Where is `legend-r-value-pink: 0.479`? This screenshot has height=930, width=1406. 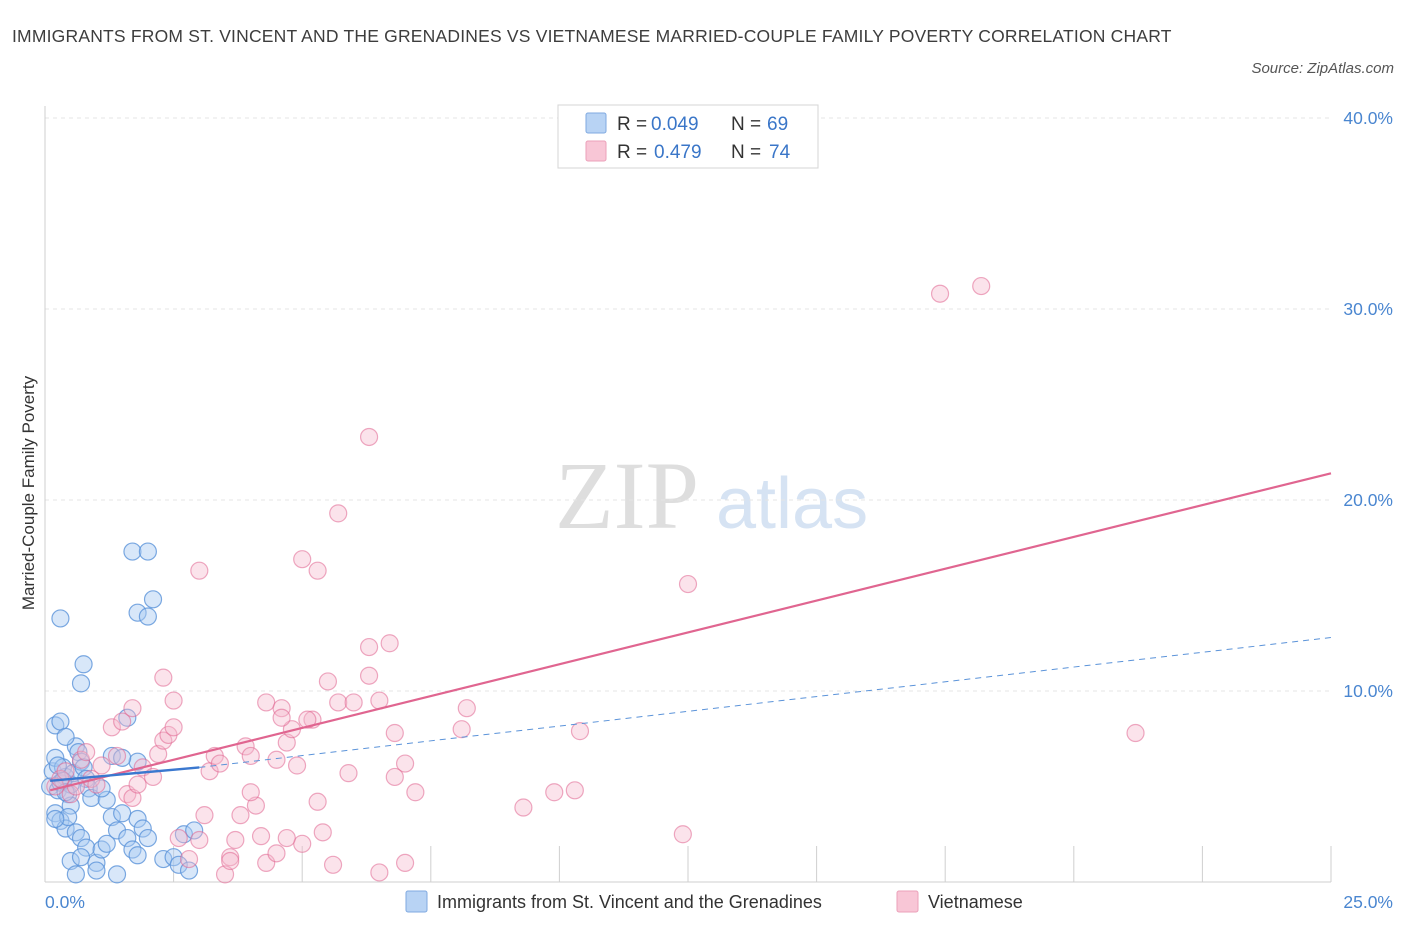 legend-r-value-pink: 0.479 is located at coordinates (678, 152).